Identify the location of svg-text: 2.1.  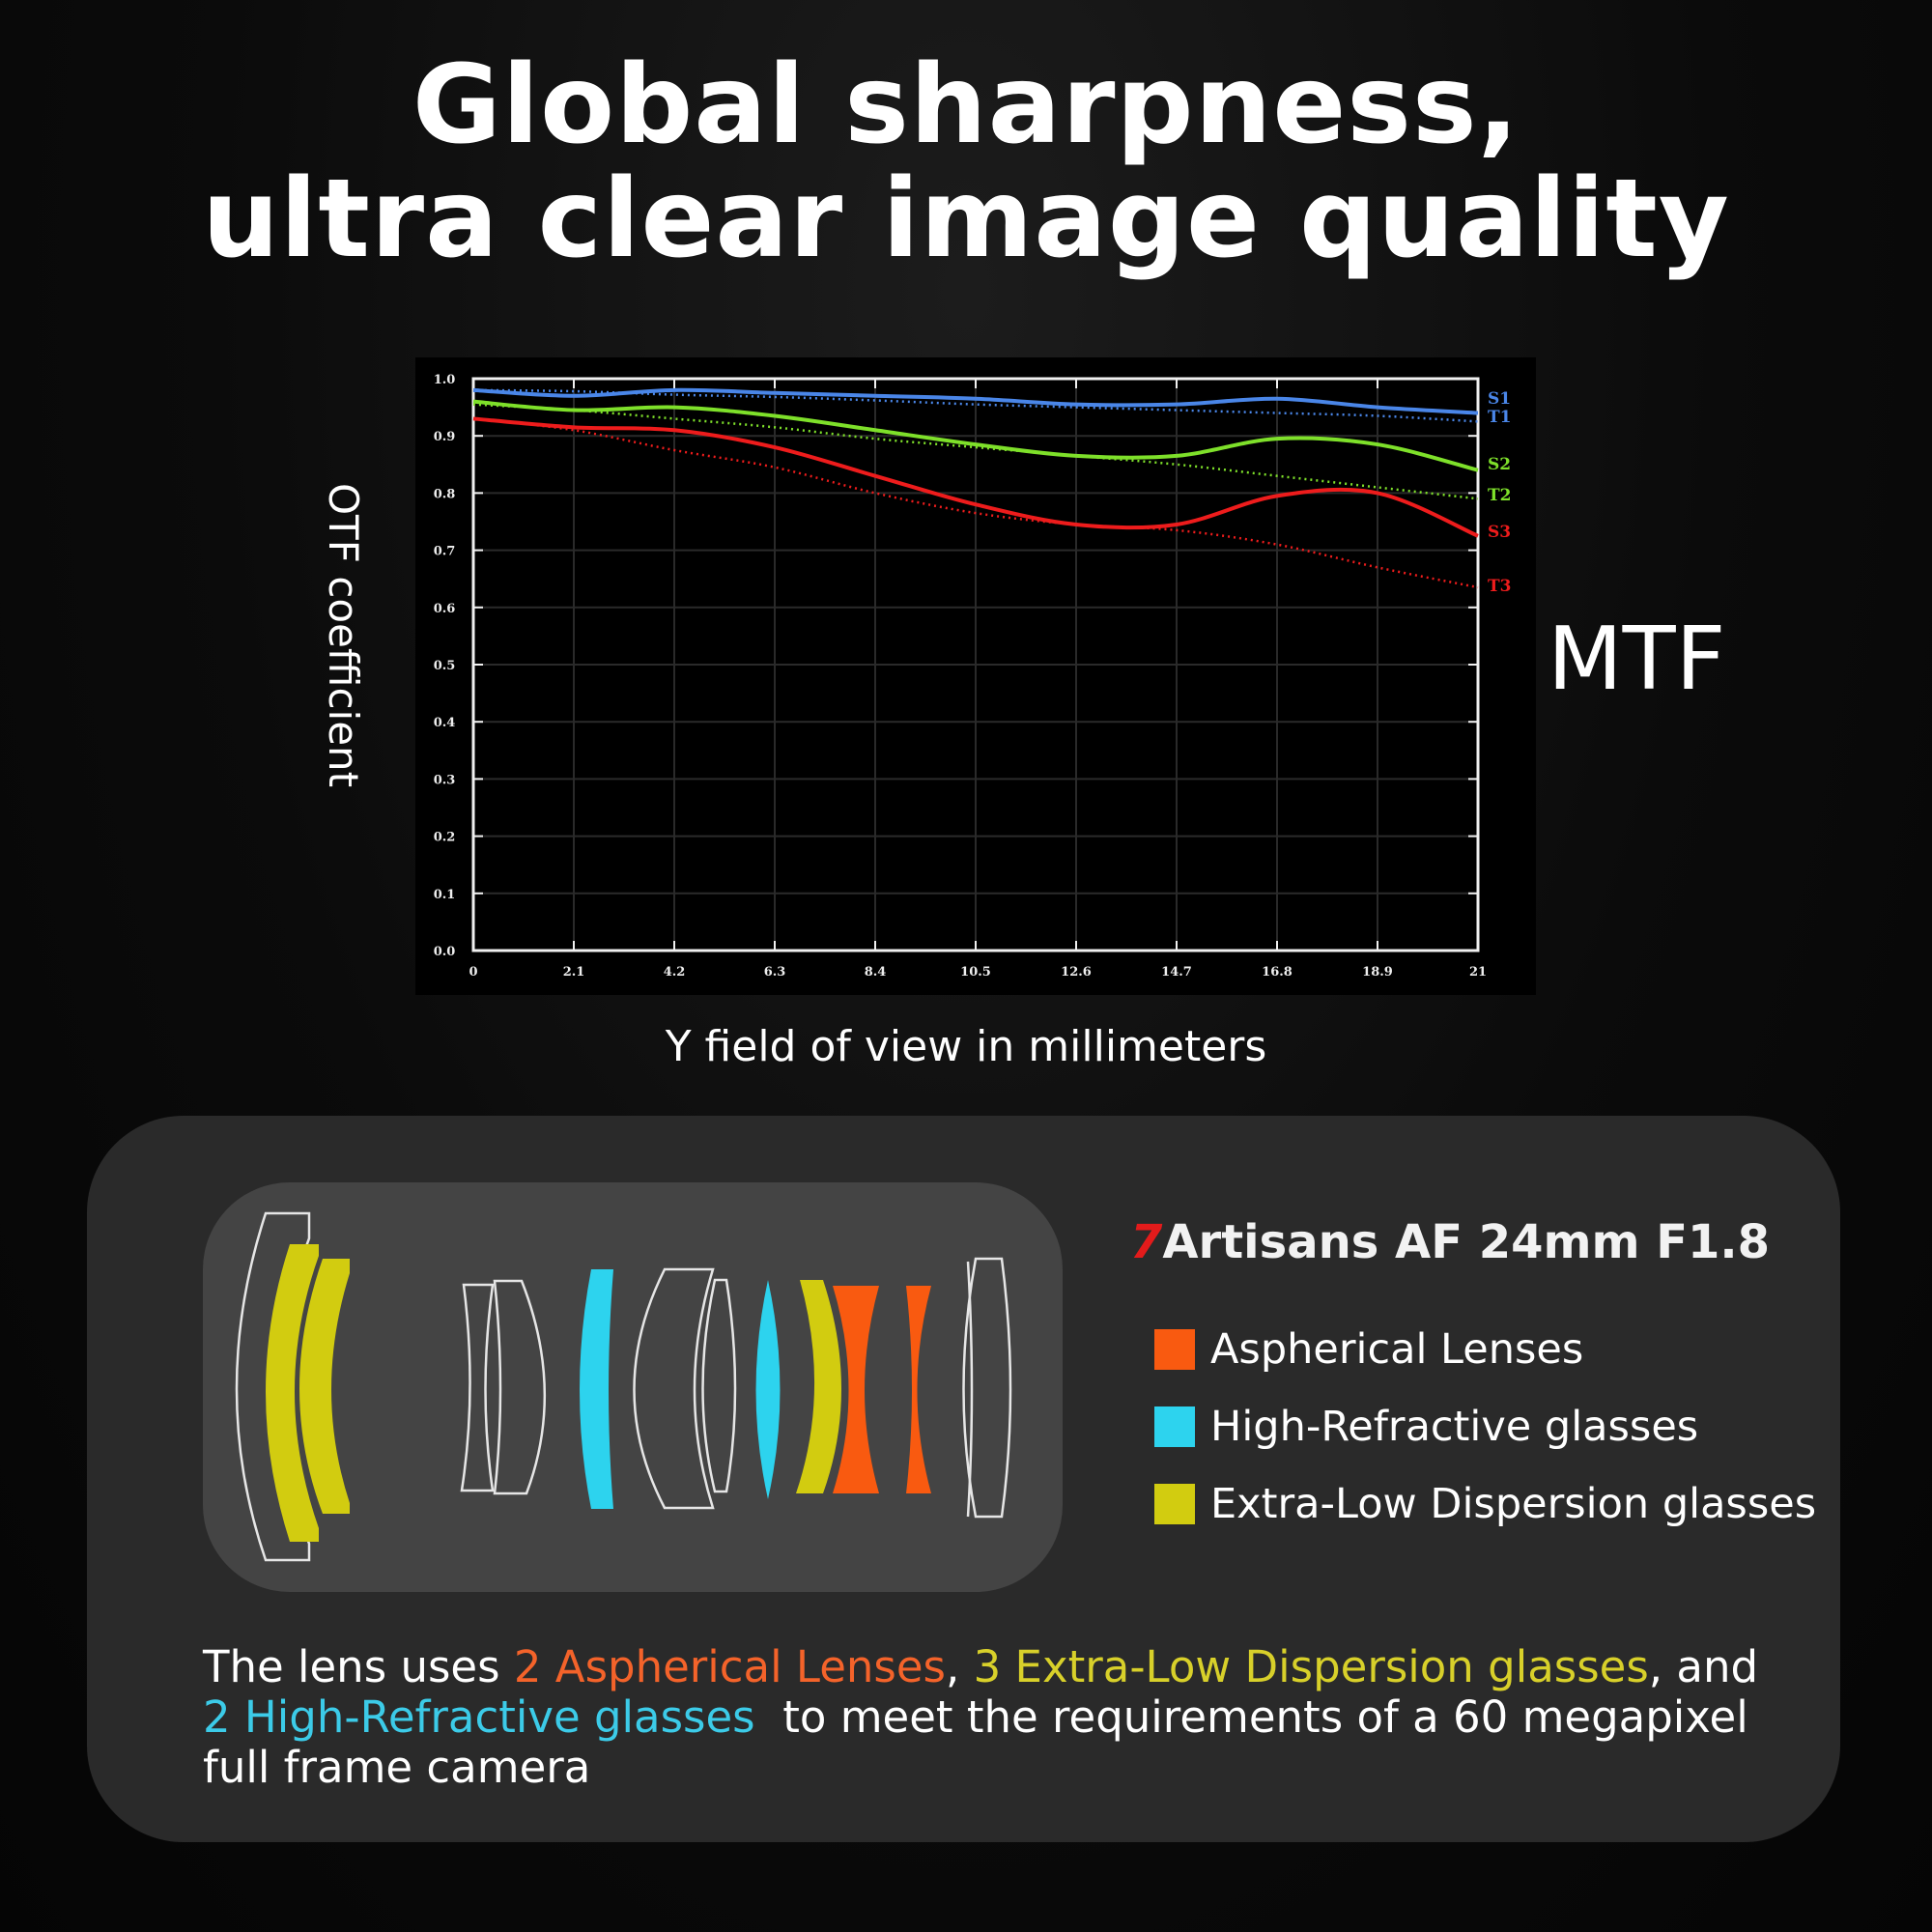
(574, 972).